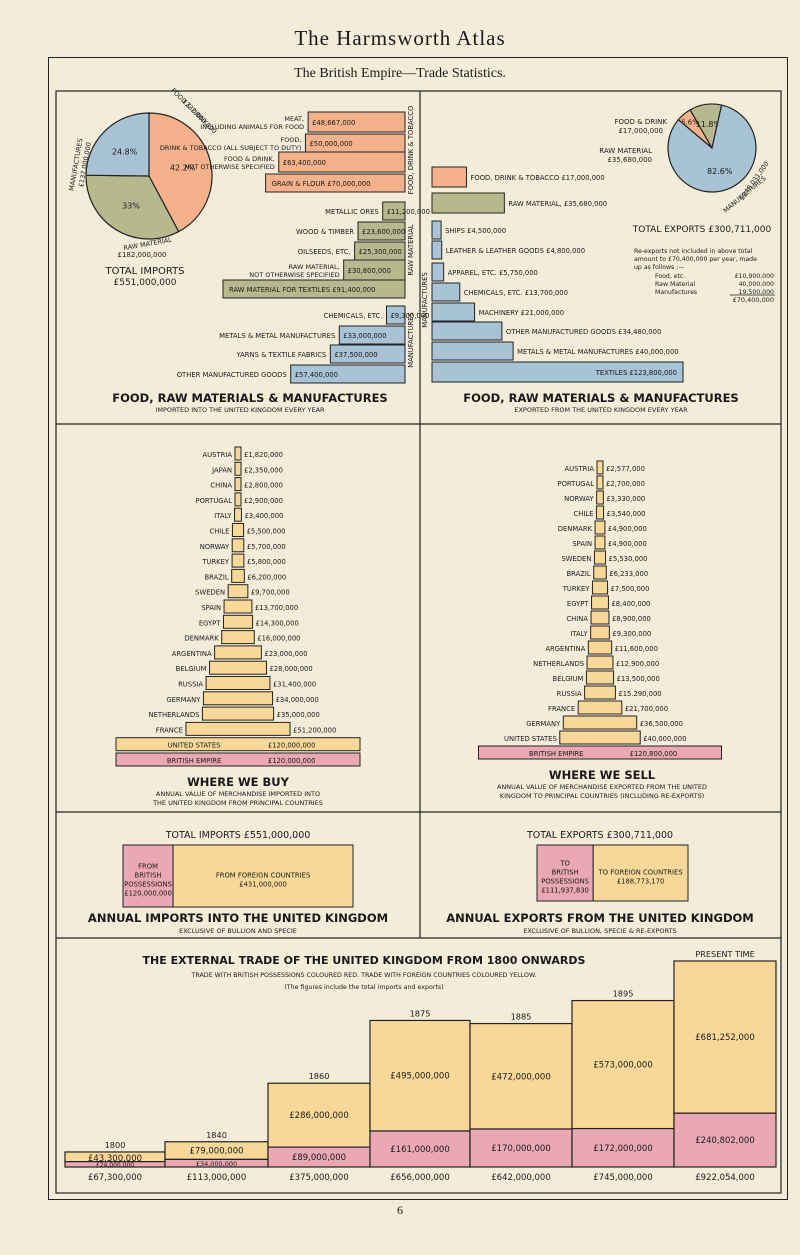  I want to click on trade-history-total: £642,000,000, so click(520, 1178).